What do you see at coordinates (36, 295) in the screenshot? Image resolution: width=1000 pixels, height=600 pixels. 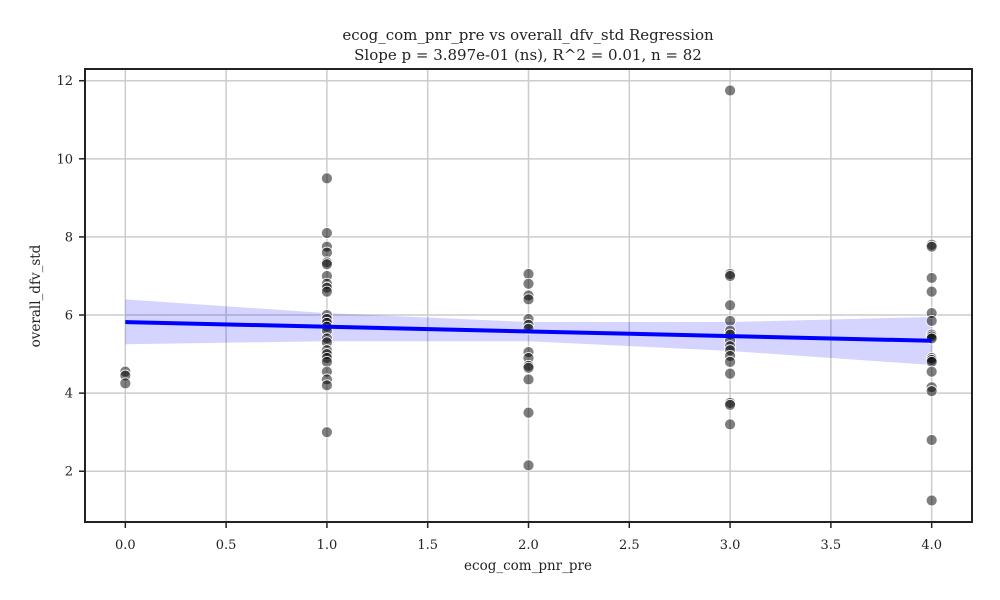 I see `y-axis-label: overall_dfv_std` at bounding box center [36, 295].